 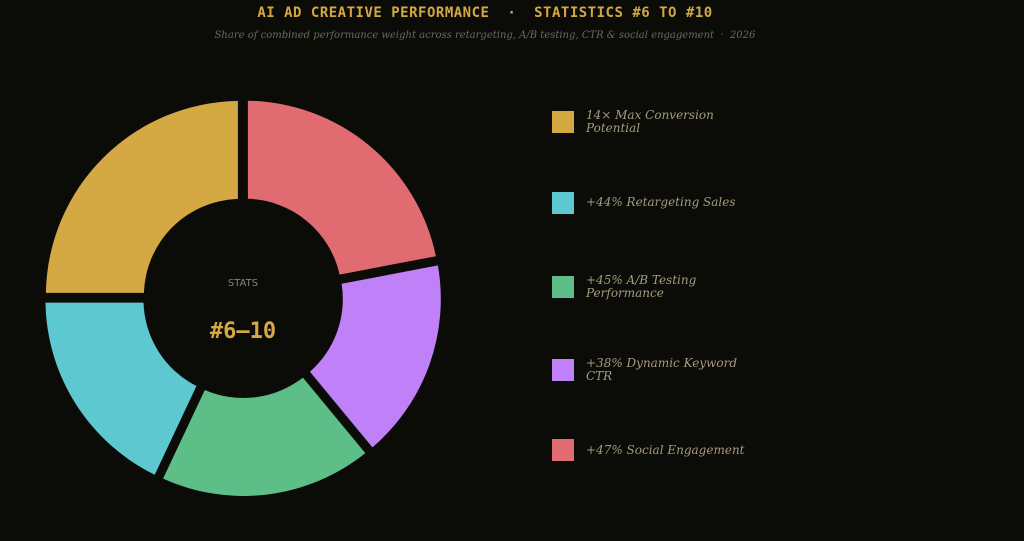 I want to click on legend-item-1: 14× Max Conversion Potential, so click(x=649, y=122).